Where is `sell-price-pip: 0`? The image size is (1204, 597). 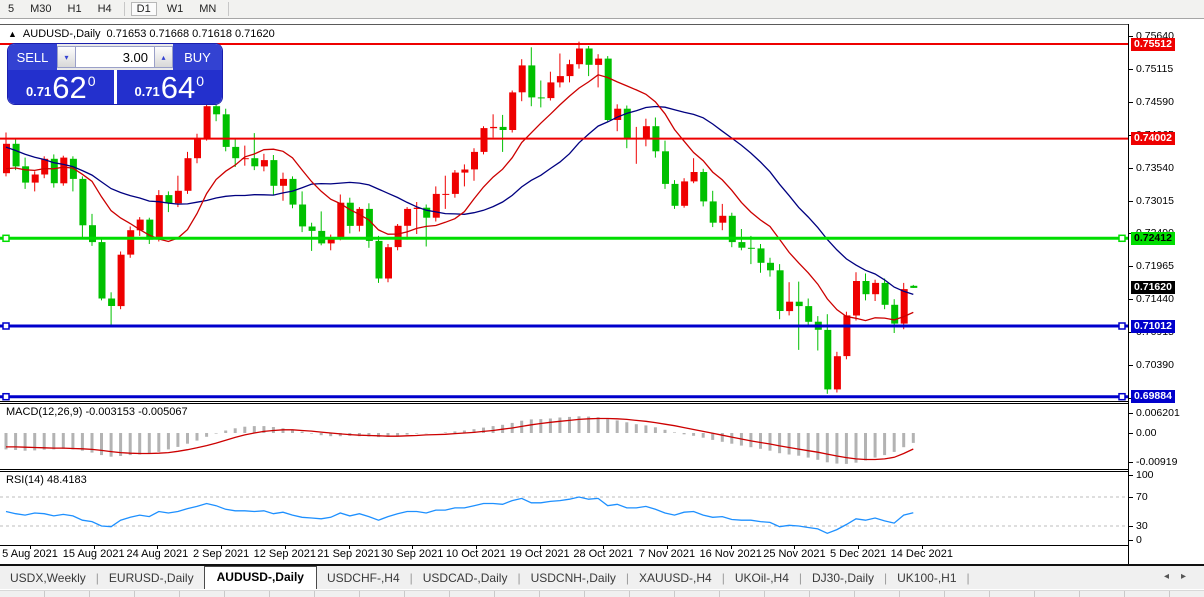
sell-price-pip: 0 is located at coordinates (91, 81).